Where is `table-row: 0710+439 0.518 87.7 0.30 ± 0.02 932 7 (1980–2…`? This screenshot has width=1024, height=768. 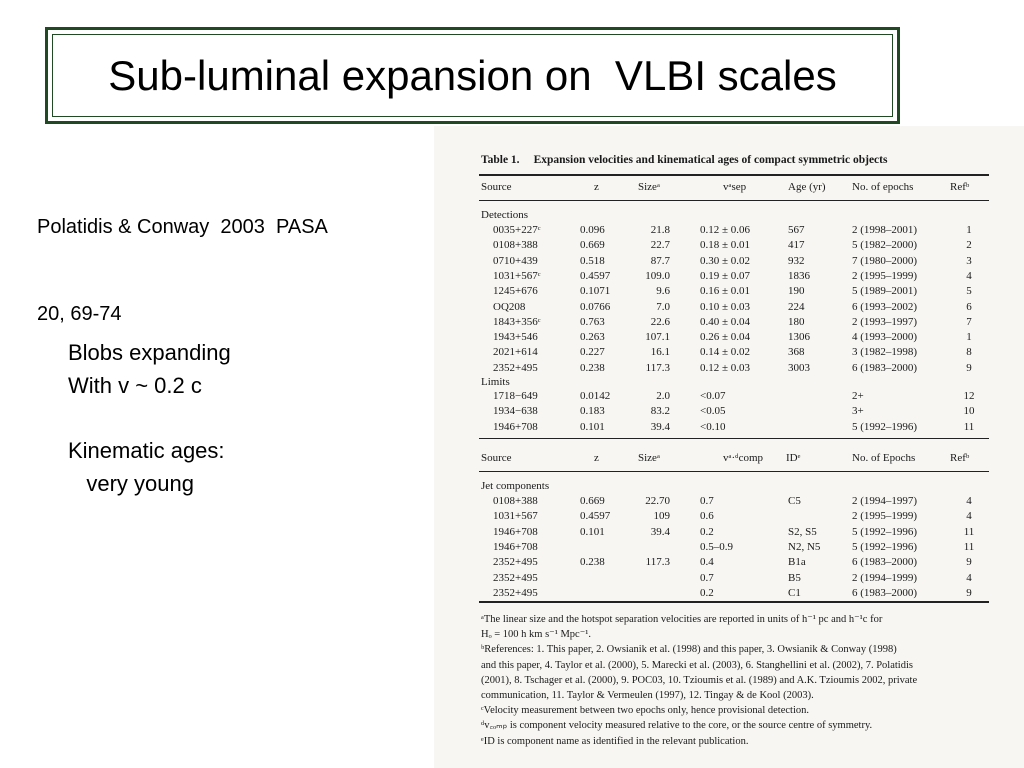
table-row: 0710+439 0.518 87.7 0.30 ± 0.02 932 7 (1980–2… is located at coordinates (729, 262).